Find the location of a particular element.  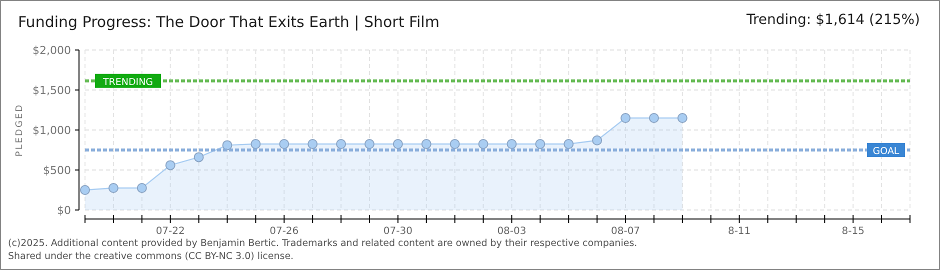

y-tick-label: $1,500 is located at coordinates (51, 90).